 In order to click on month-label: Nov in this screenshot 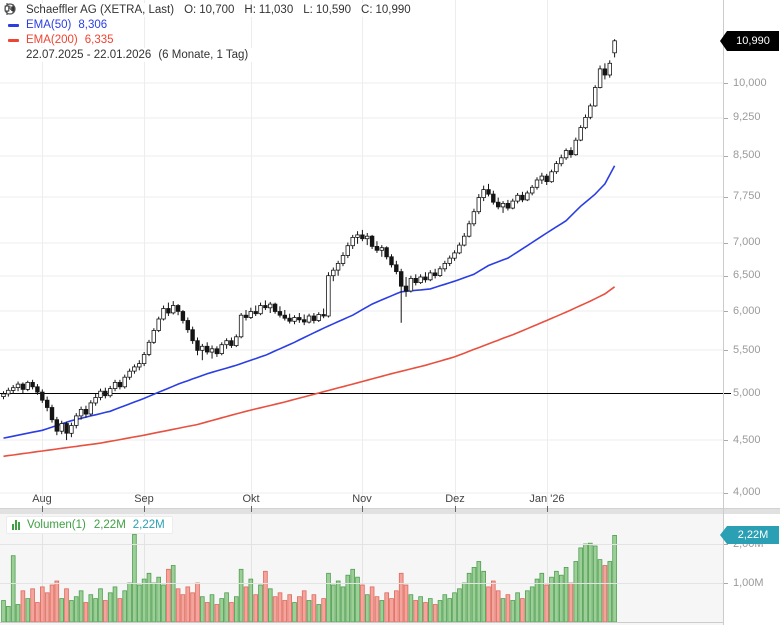, I will do `click(362, 499)`.